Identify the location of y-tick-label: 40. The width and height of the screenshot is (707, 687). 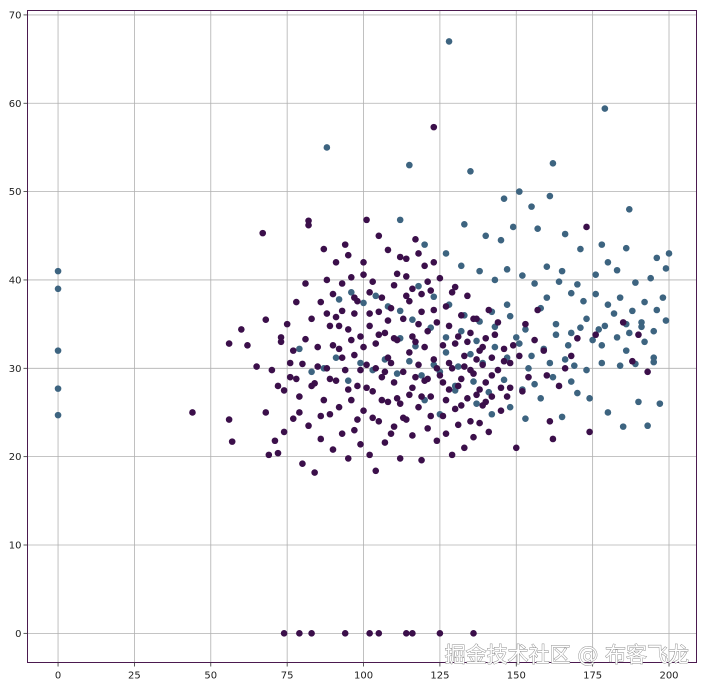
(15, 280).